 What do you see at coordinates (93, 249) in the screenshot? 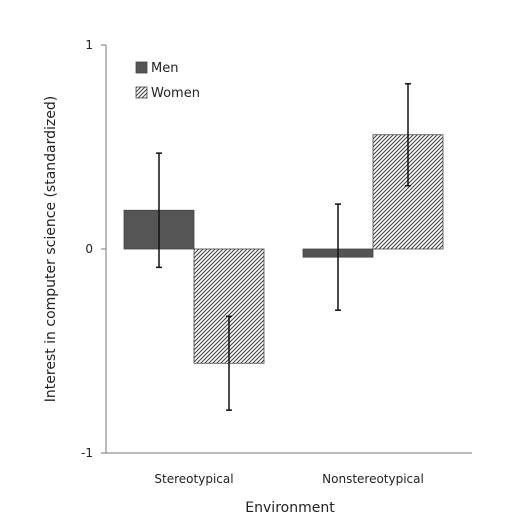
I see `y-ticks-group: -1 0 1` at bounding box center [93, 249].